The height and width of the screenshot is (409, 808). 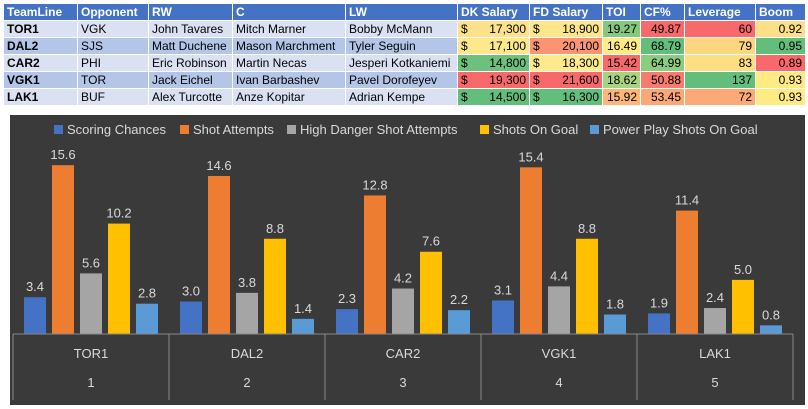 What do you see at coordinates (401, 63) in the screenshot?
I see `cell-lw: Jesperi Kotkaniemi` at bounding box center [401, 63].